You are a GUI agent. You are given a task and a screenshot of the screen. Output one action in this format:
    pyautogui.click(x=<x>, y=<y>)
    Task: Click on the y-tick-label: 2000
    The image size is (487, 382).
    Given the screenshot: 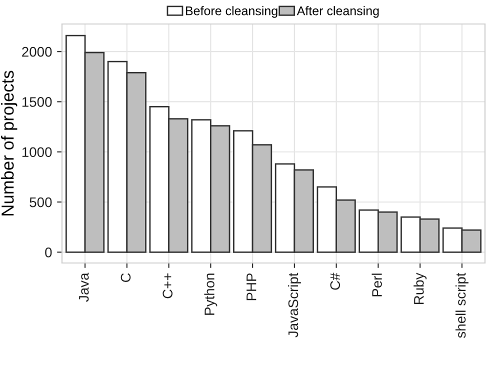 What is the action you would take?
    pyautogui.click(x=37, y=51)
    